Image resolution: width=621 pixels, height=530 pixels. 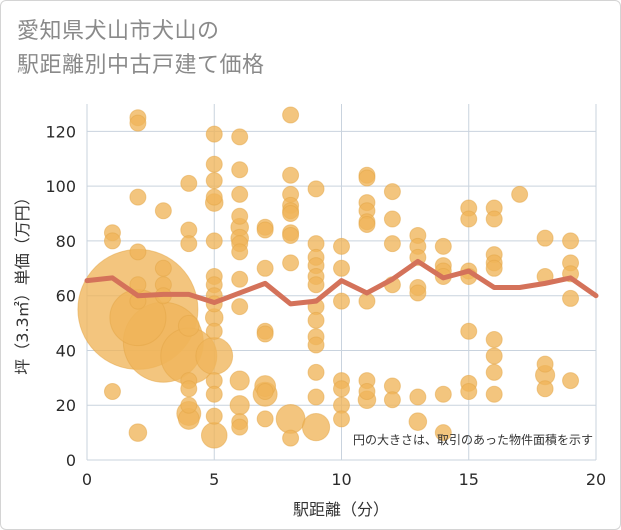 What do you see at coordinates (341, 509) in the screenshot?
I see `x-axis-title: 駅距離（分）` at bounding box center [341, 509].